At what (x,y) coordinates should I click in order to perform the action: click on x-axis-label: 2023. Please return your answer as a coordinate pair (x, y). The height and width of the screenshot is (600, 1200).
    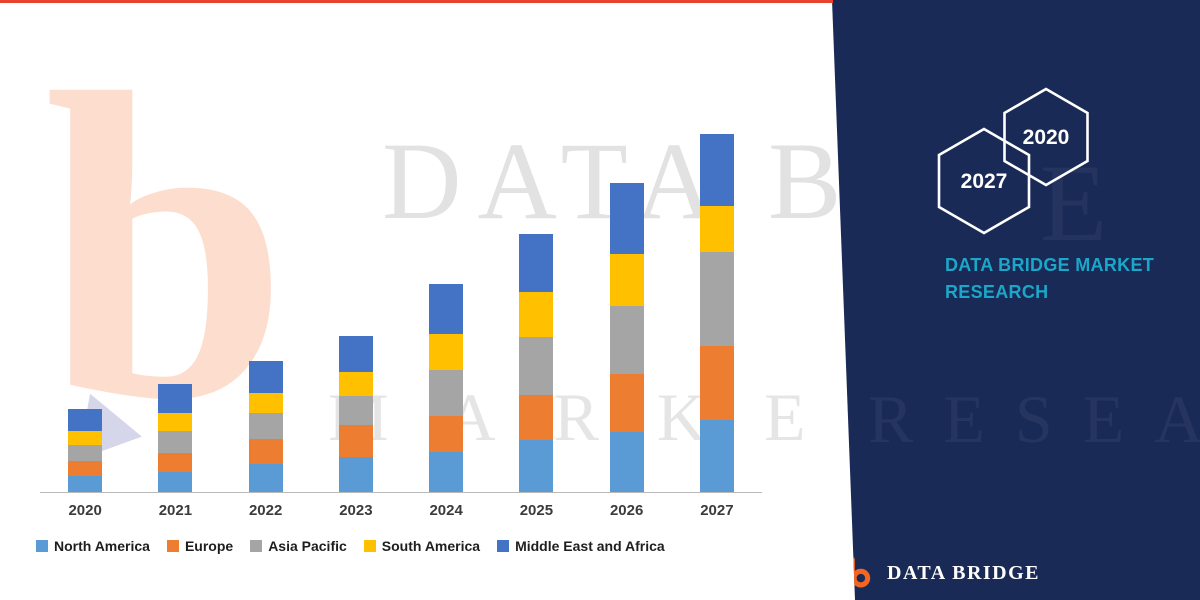
    Looking at the image, I should click on (356, 510).